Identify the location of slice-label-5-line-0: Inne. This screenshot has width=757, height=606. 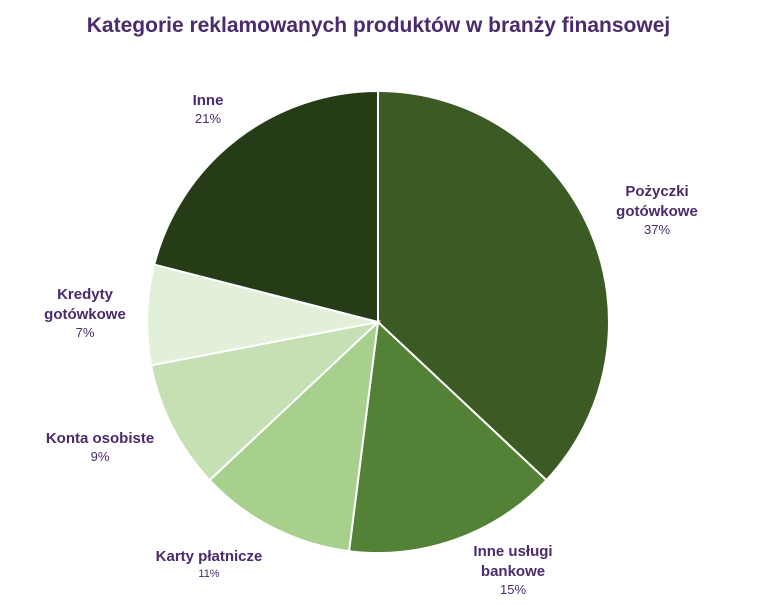
(208, 100).